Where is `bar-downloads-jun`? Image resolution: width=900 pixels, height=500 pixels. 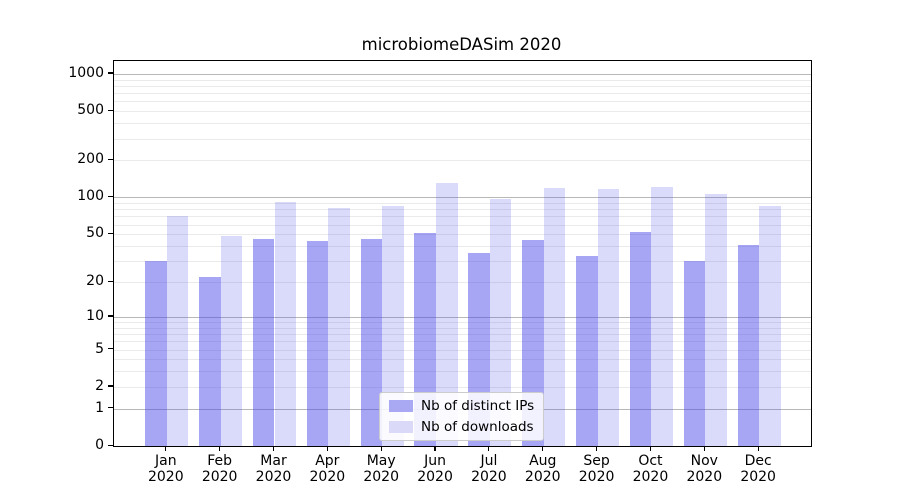 bar-downloads-jun is located at coordinates (447, 314).